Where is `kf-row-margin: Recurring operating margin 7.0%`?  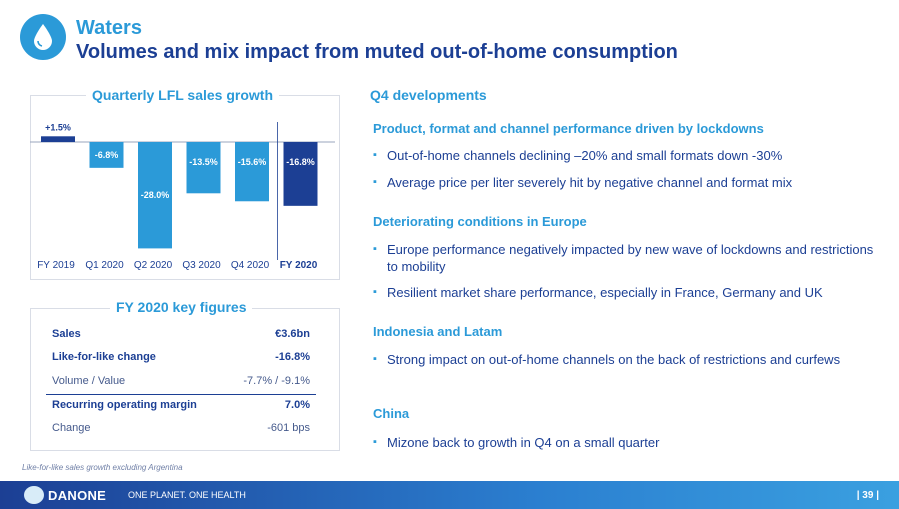
kf-row-margin: Recurring operating margin 7.0% is located at coordinates (181, 406).